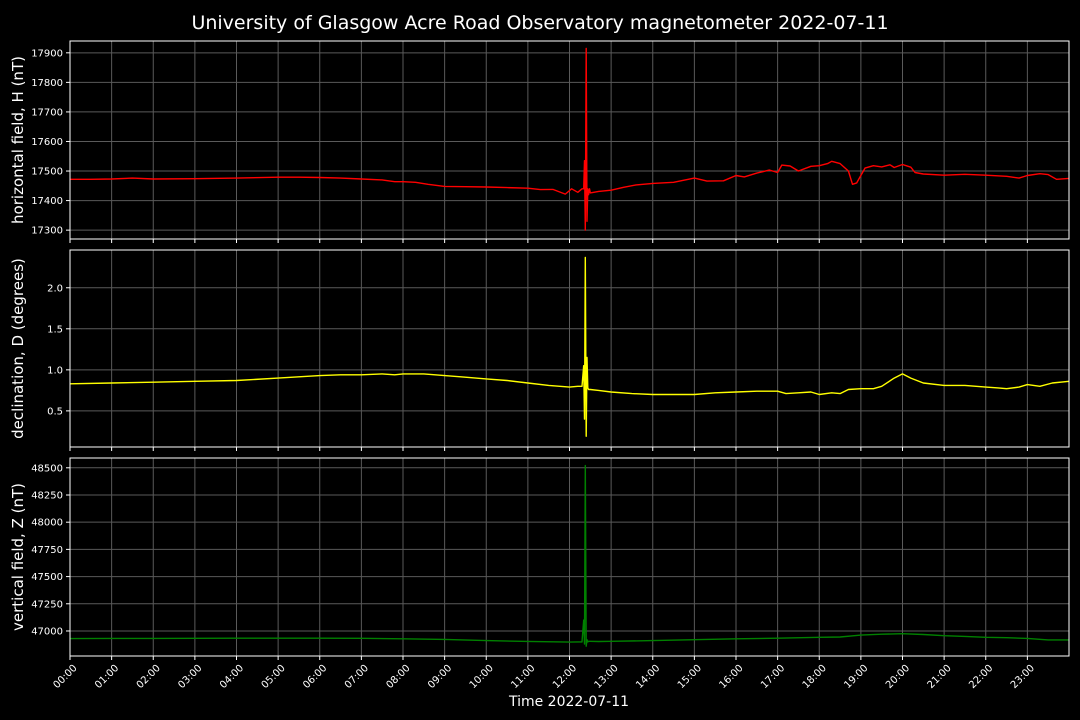 This screenshot has width=1080, height=720. What do you see at coordinates (47, 604) in the screenshot?
I see `vertical-y-tick-label: 47250` at bounding box center [47, 604].